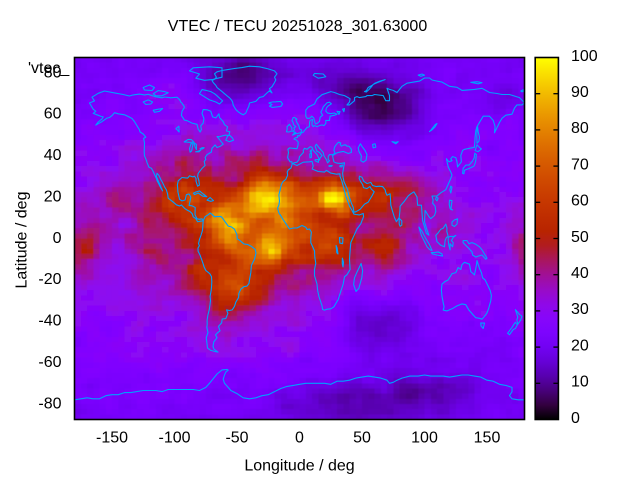  I want to click on svg-text: 70, so click(580, 164).